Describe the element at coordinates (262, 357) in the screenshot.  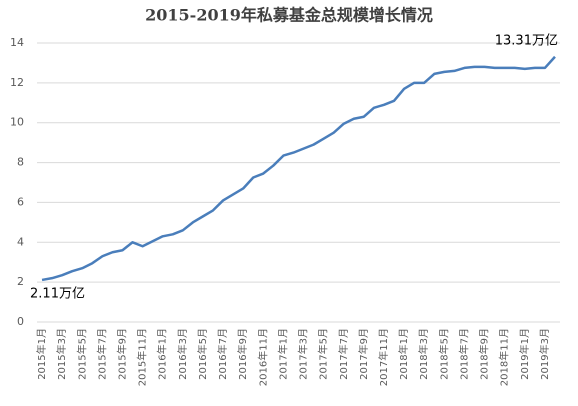
I see `x-tick-label: 2016年11月` at that location.